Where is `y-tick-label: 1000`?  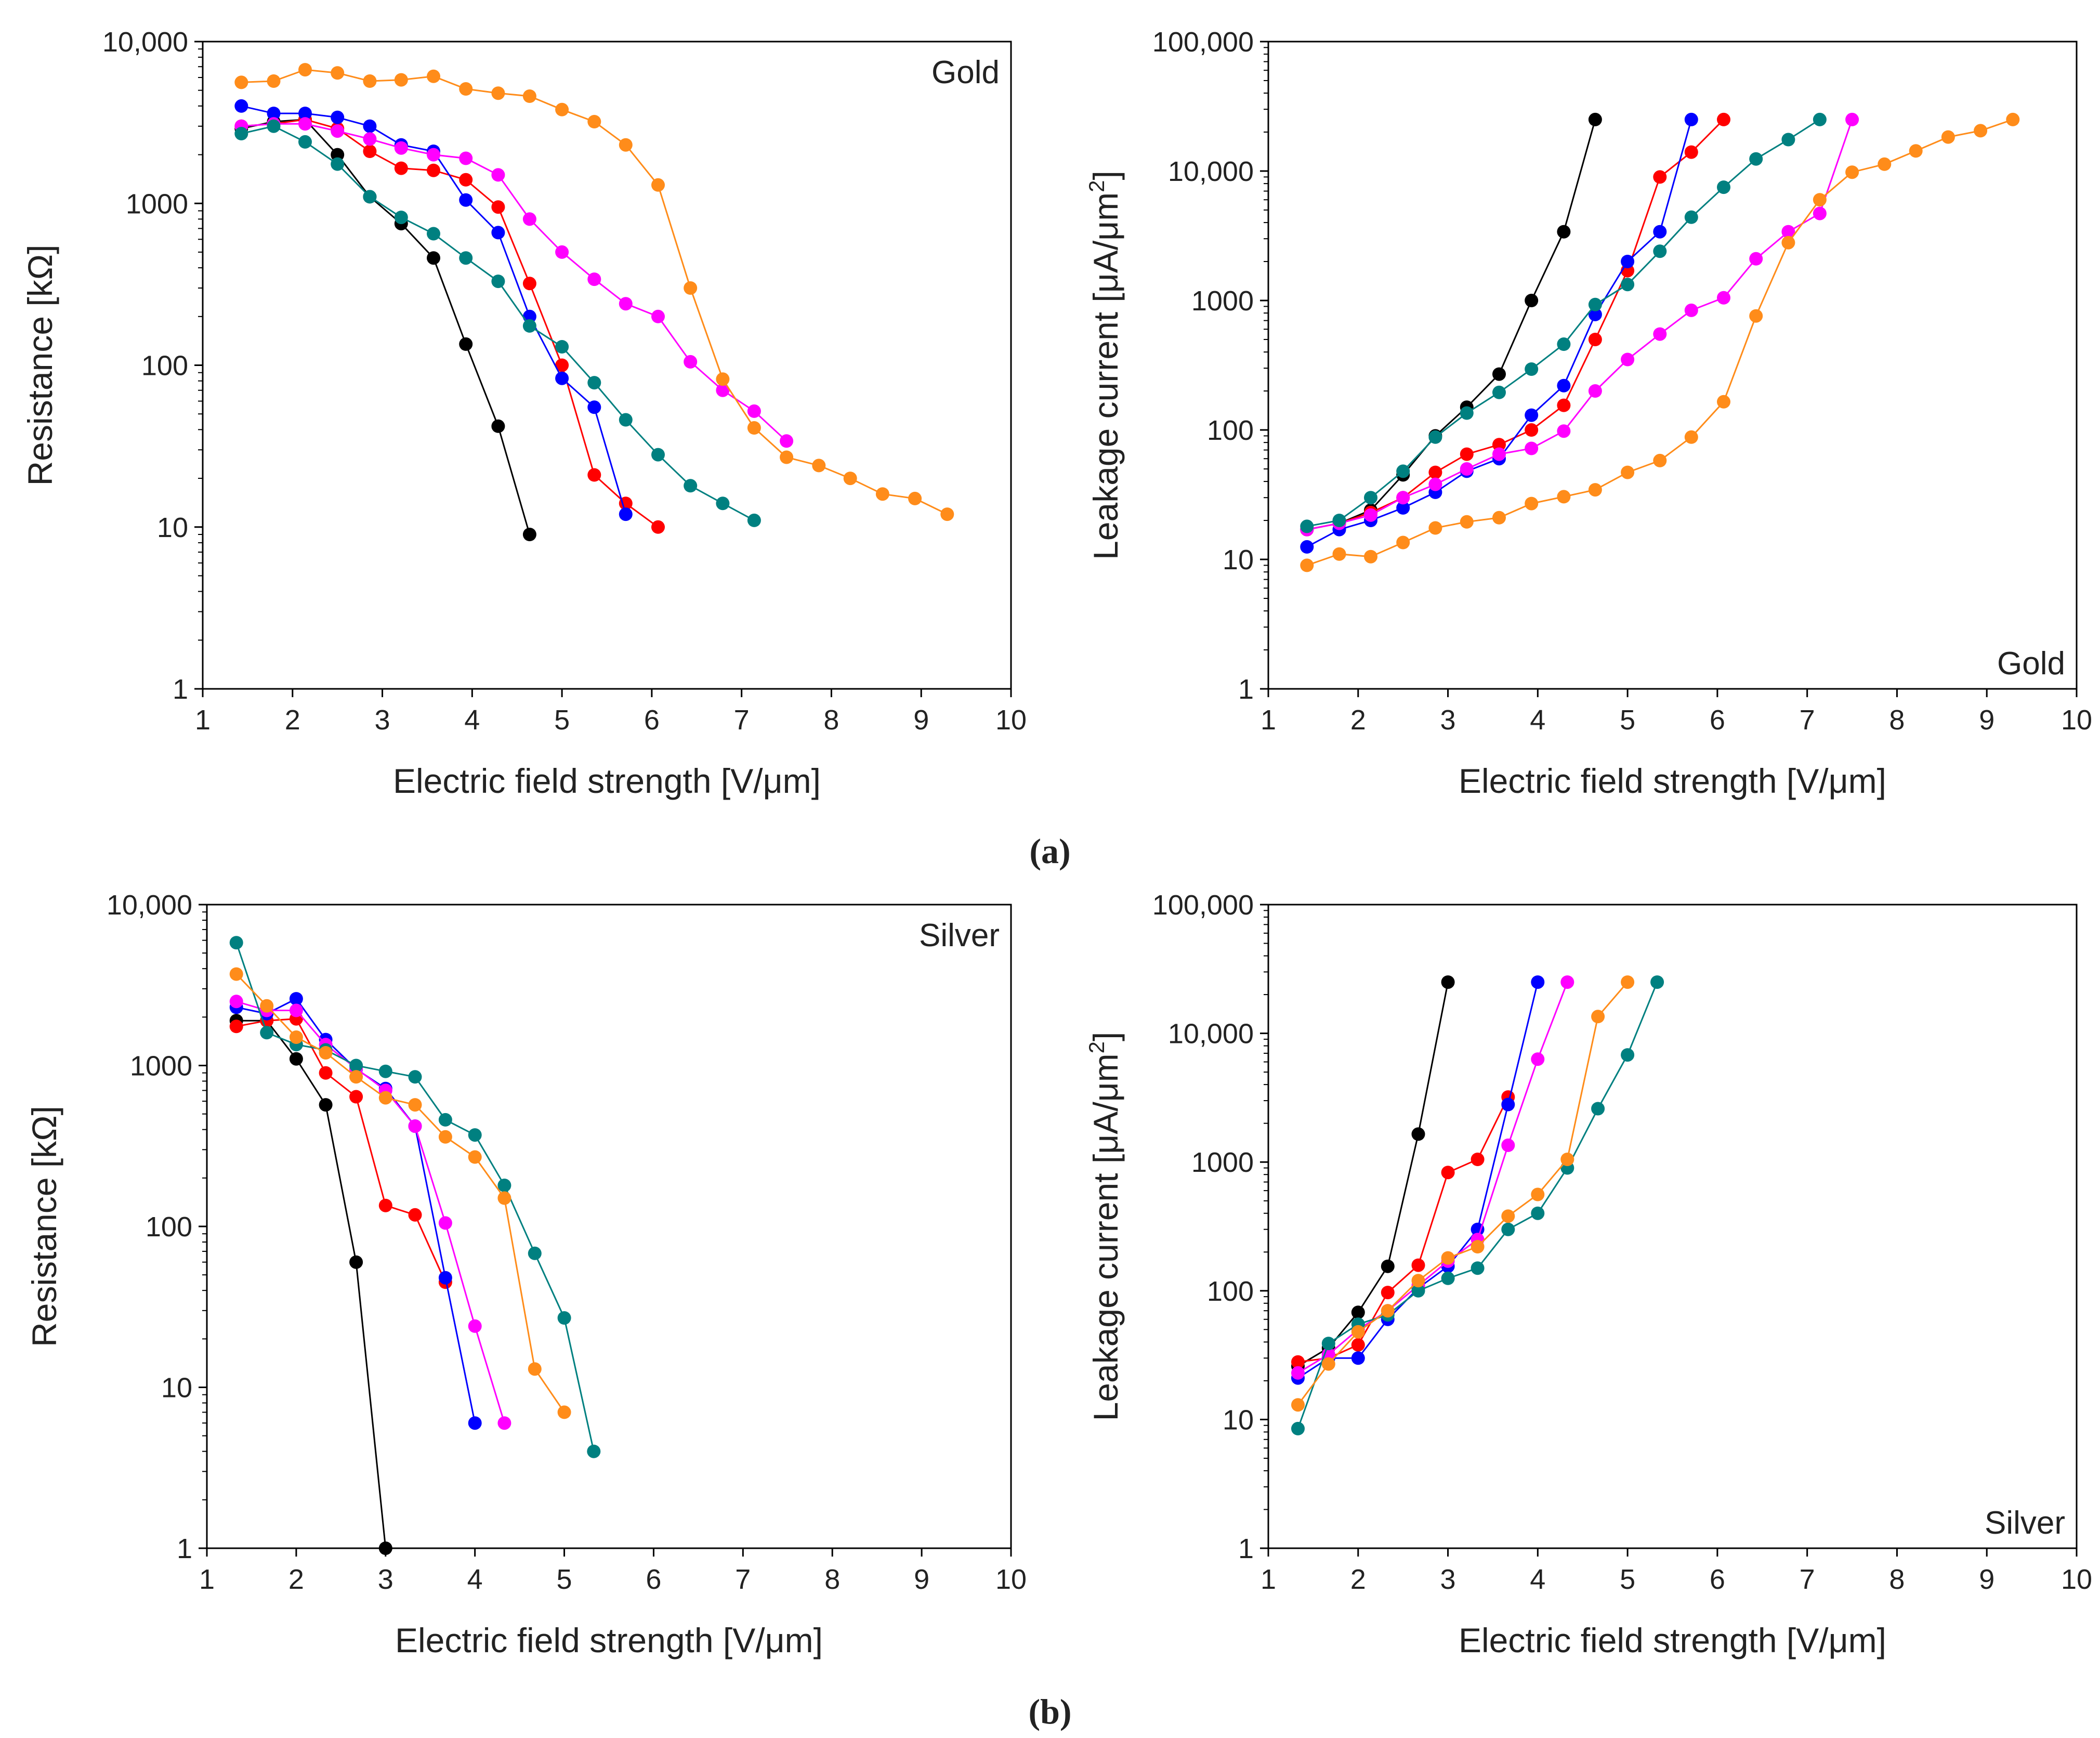 y-tick-label: 1000 is located at coordinates (157, 203).